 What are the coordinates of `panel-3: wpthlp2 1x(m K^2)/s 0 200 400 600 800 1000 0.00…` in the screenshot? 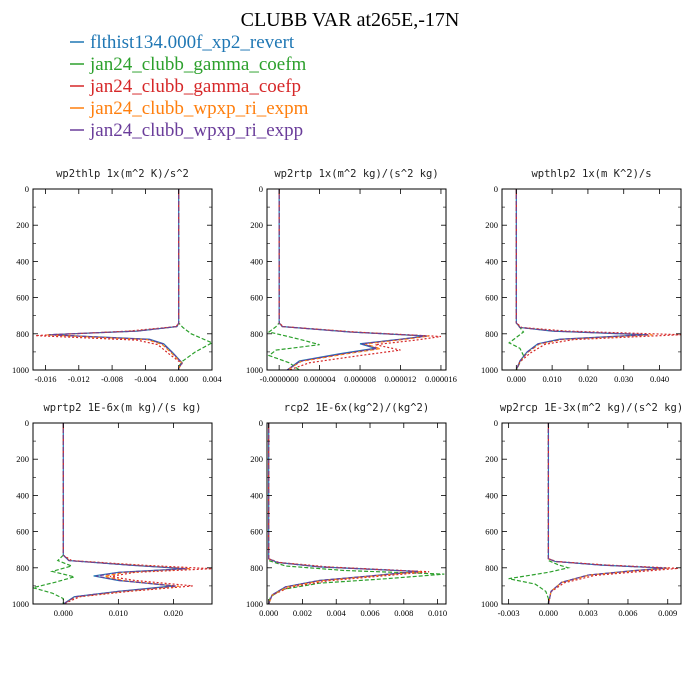 It's located at (581, 276).